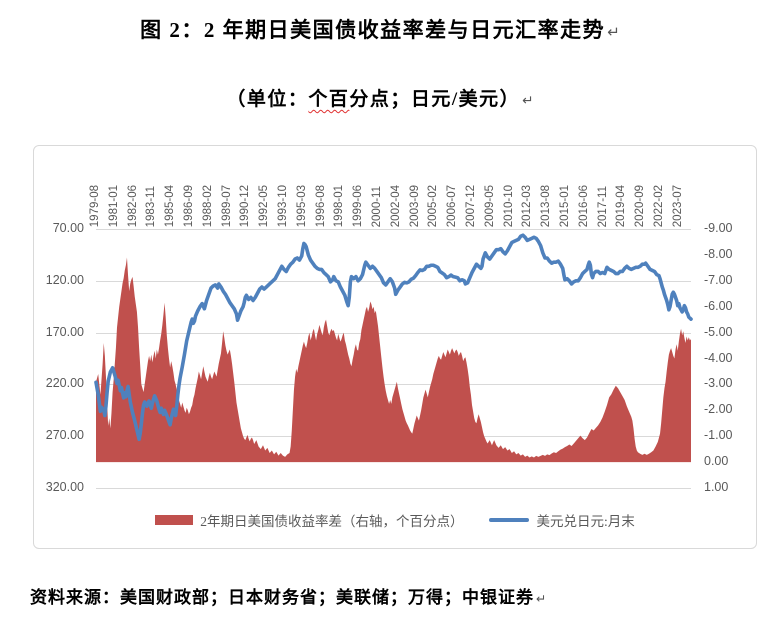 Image resolution: width=760 pixels, height=620 pixels. Describe the element at coordinates (716, 461) in the screenshot. I see `right-axis-tick-label: 0.00` at that location.